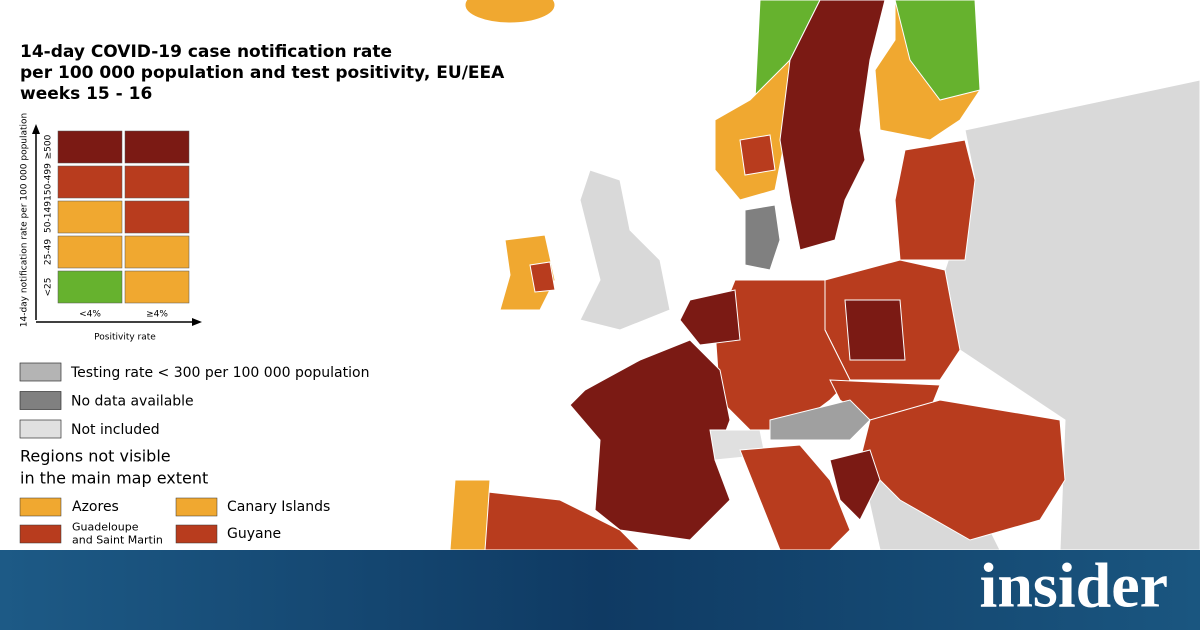  What do you see at coordinates (650, 440) in the screenshot?
I see `france` at bounding box center [650, 440].